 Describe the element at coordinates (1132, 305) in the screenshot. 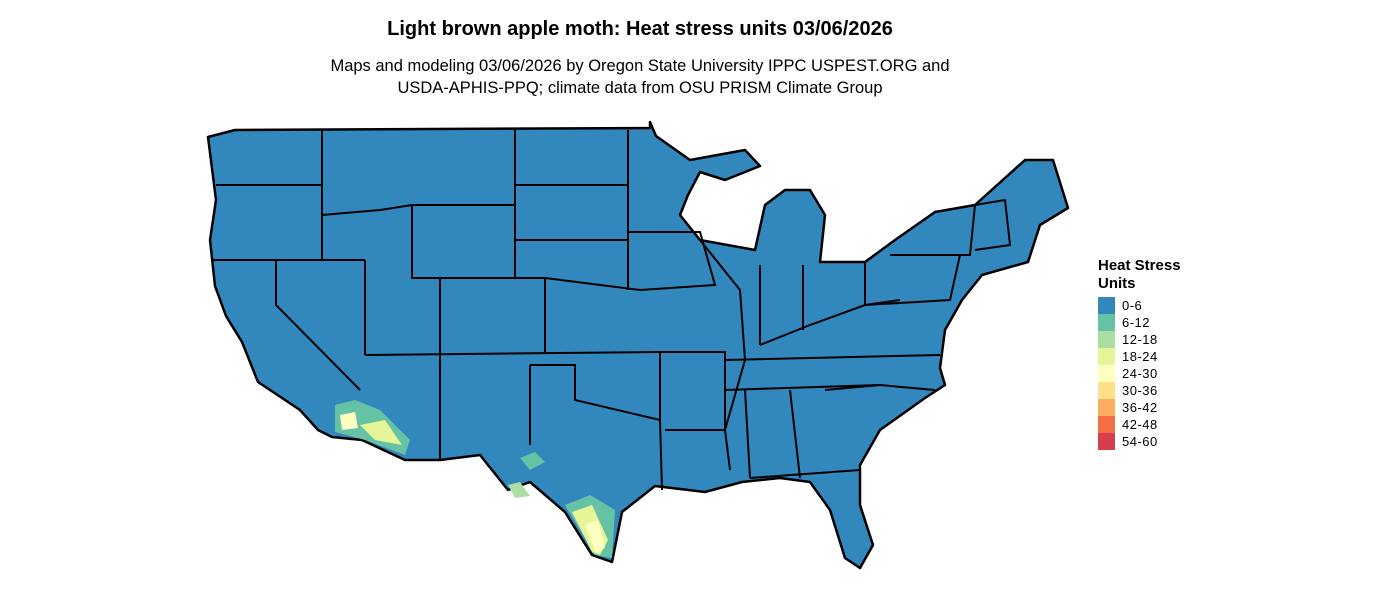

I see `legend-label: 0-6` at that location.